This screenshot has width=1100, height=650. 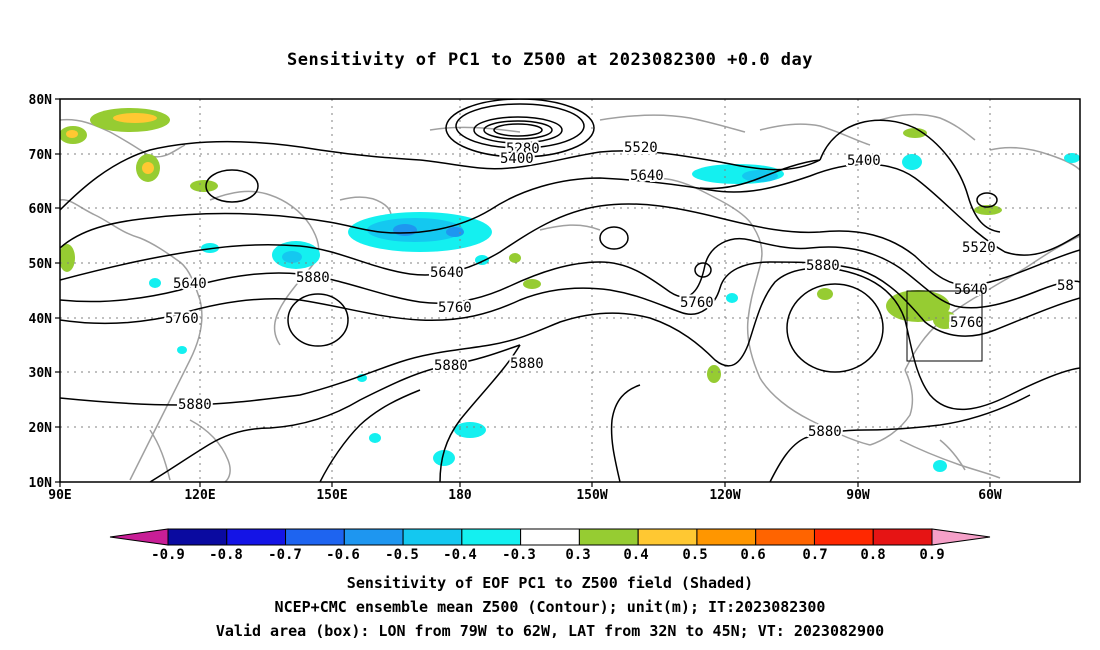 I want to click on lon-label: 120E, so click(x=199, y=495).